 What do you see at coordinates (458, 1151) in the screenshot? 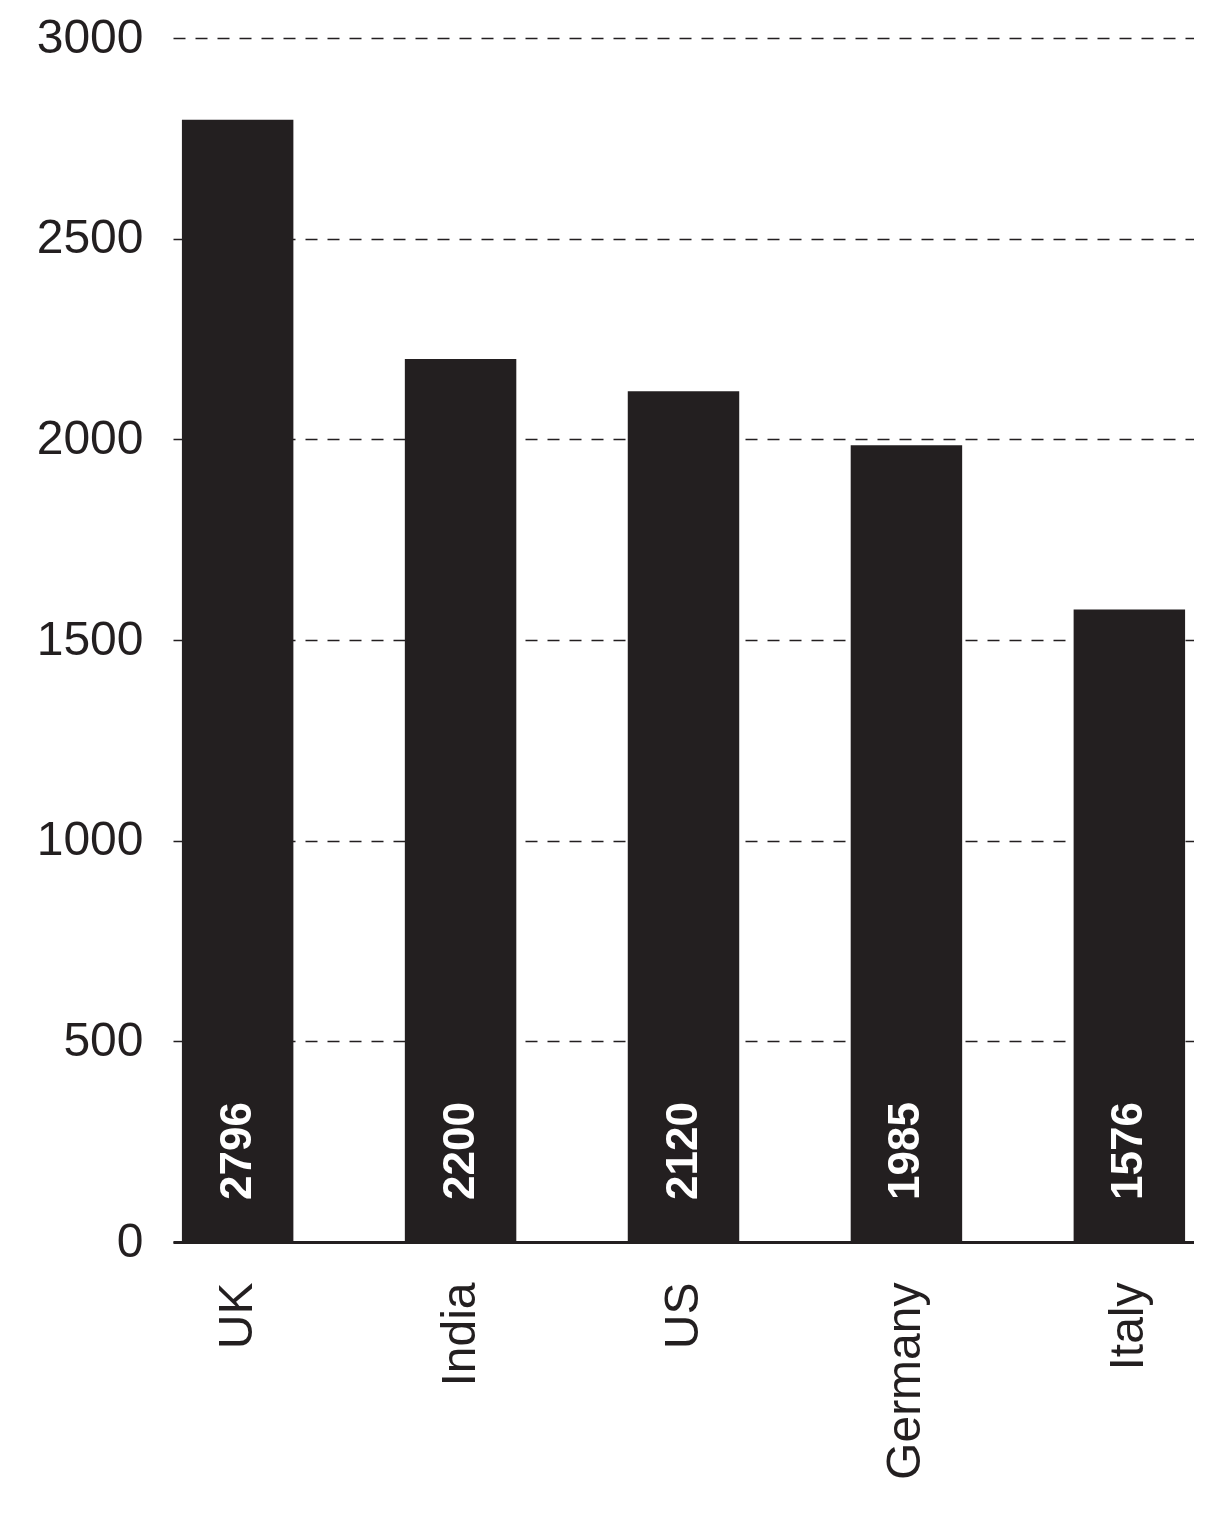
I see `data-label: 2200` at bounding box center [458, 1151].